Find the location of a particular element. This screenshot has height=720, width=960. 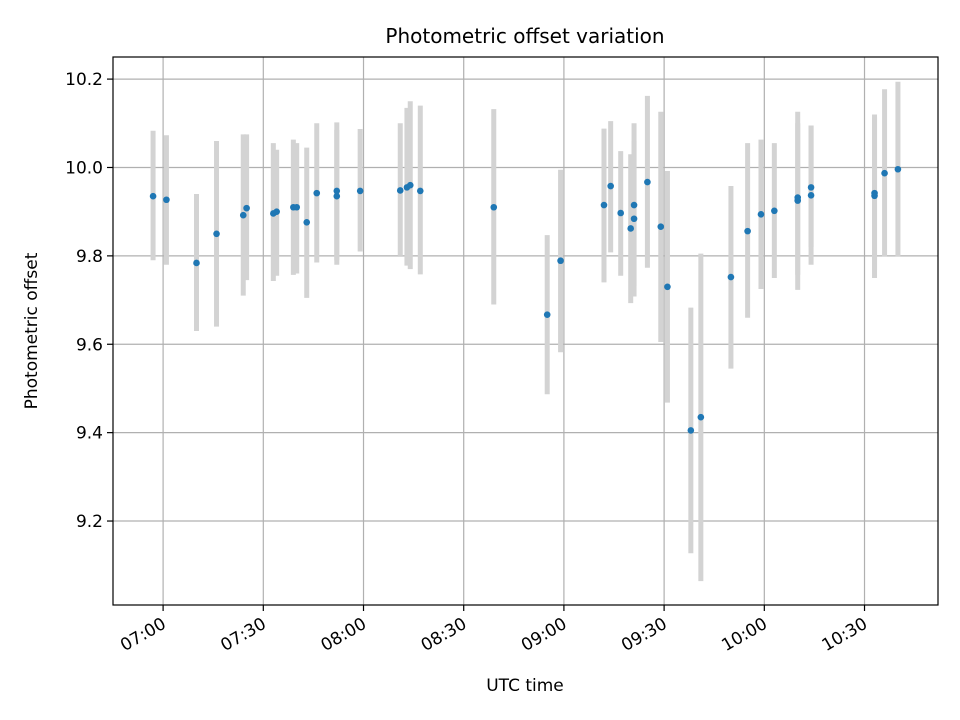

y-tick-label: 9.4 is located at coordinates (89, 434).